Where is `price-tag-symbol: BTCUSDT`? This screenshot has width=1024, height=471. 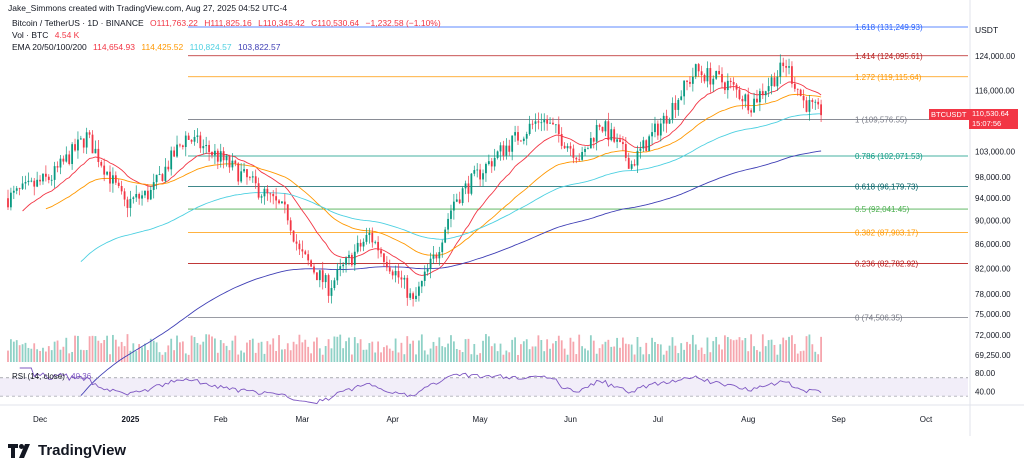 price-tag-symbol: BTCUSDT is located at coordinates (949, 114).